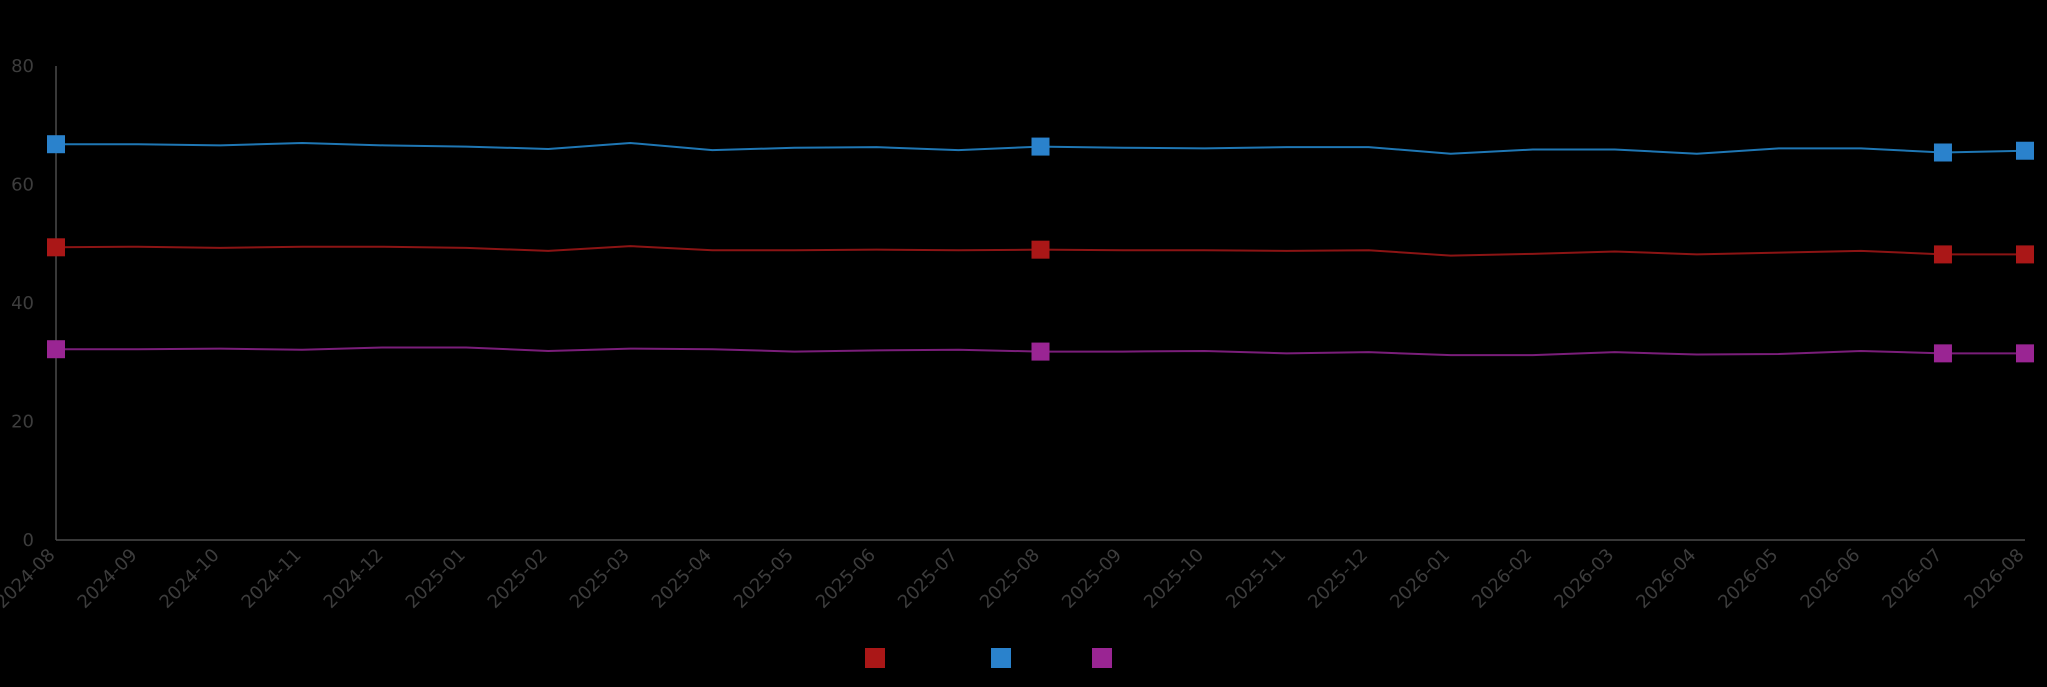 This screenshot has height=687, width=2047. Describe the element at coordinates (846, 579) in the screenshot. I see `x-tick-label: 2025-06` at that location.